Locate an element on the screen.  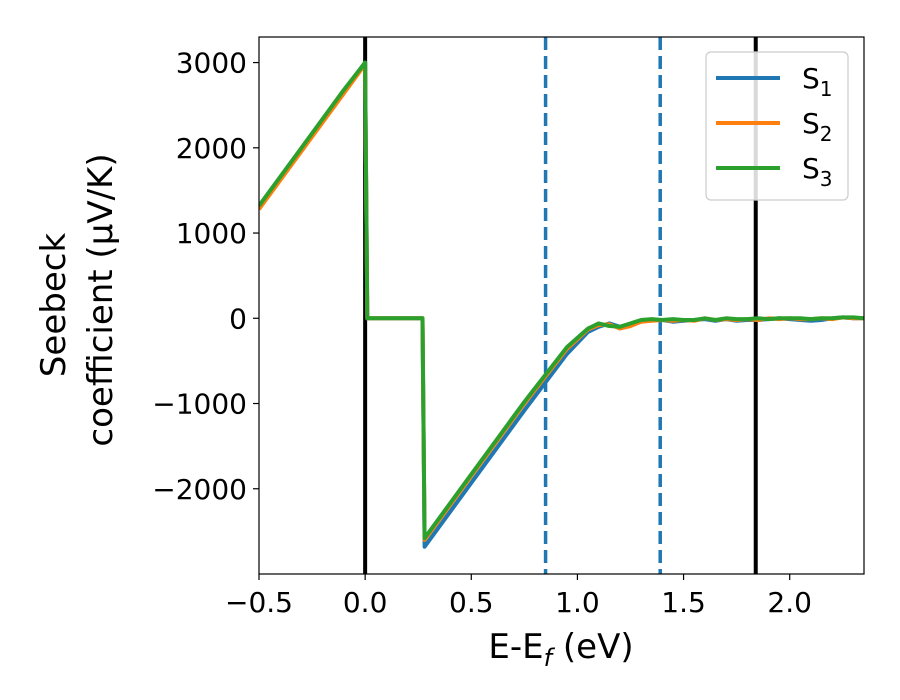
legend-box is located at coordinates (777, 126).